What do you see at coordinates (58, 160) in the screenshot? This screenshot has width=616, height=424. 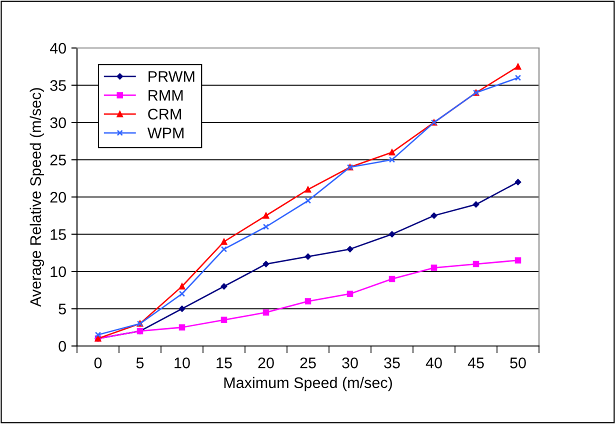 I see `y-tick-label: 25` at bounding box center [58, 160].